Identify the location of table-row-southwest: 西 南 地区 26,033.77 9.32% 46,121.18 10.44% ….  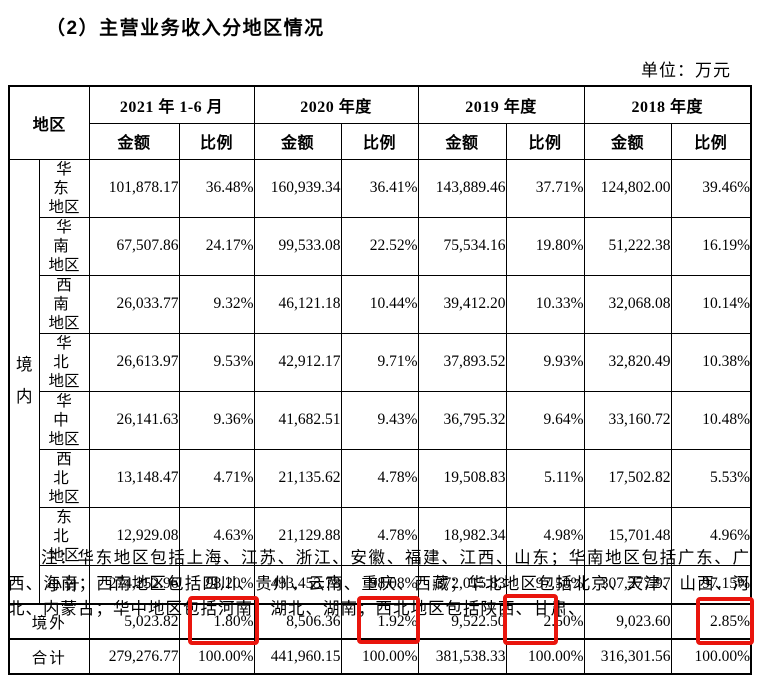
(380, 304).